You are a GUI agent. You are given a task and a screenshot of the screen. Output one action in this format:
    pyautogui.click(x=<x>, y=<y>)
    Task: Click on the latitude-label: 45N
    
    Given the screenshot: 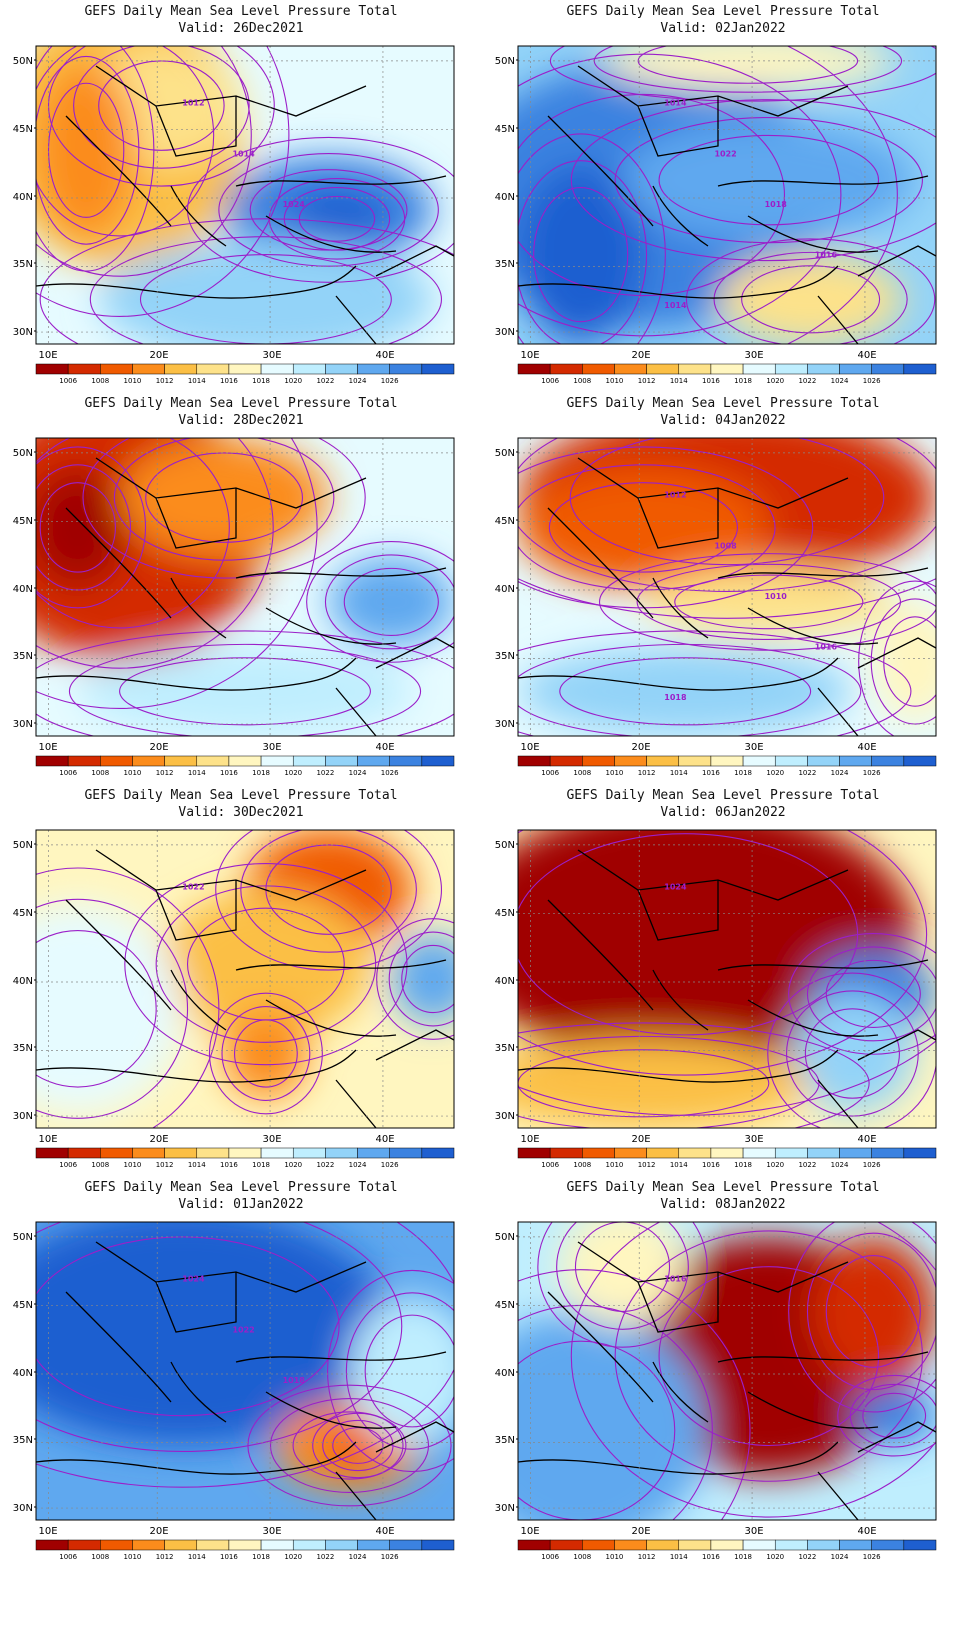 What is the action you would take?
    pyautogui.click(x=505, y=521)
    